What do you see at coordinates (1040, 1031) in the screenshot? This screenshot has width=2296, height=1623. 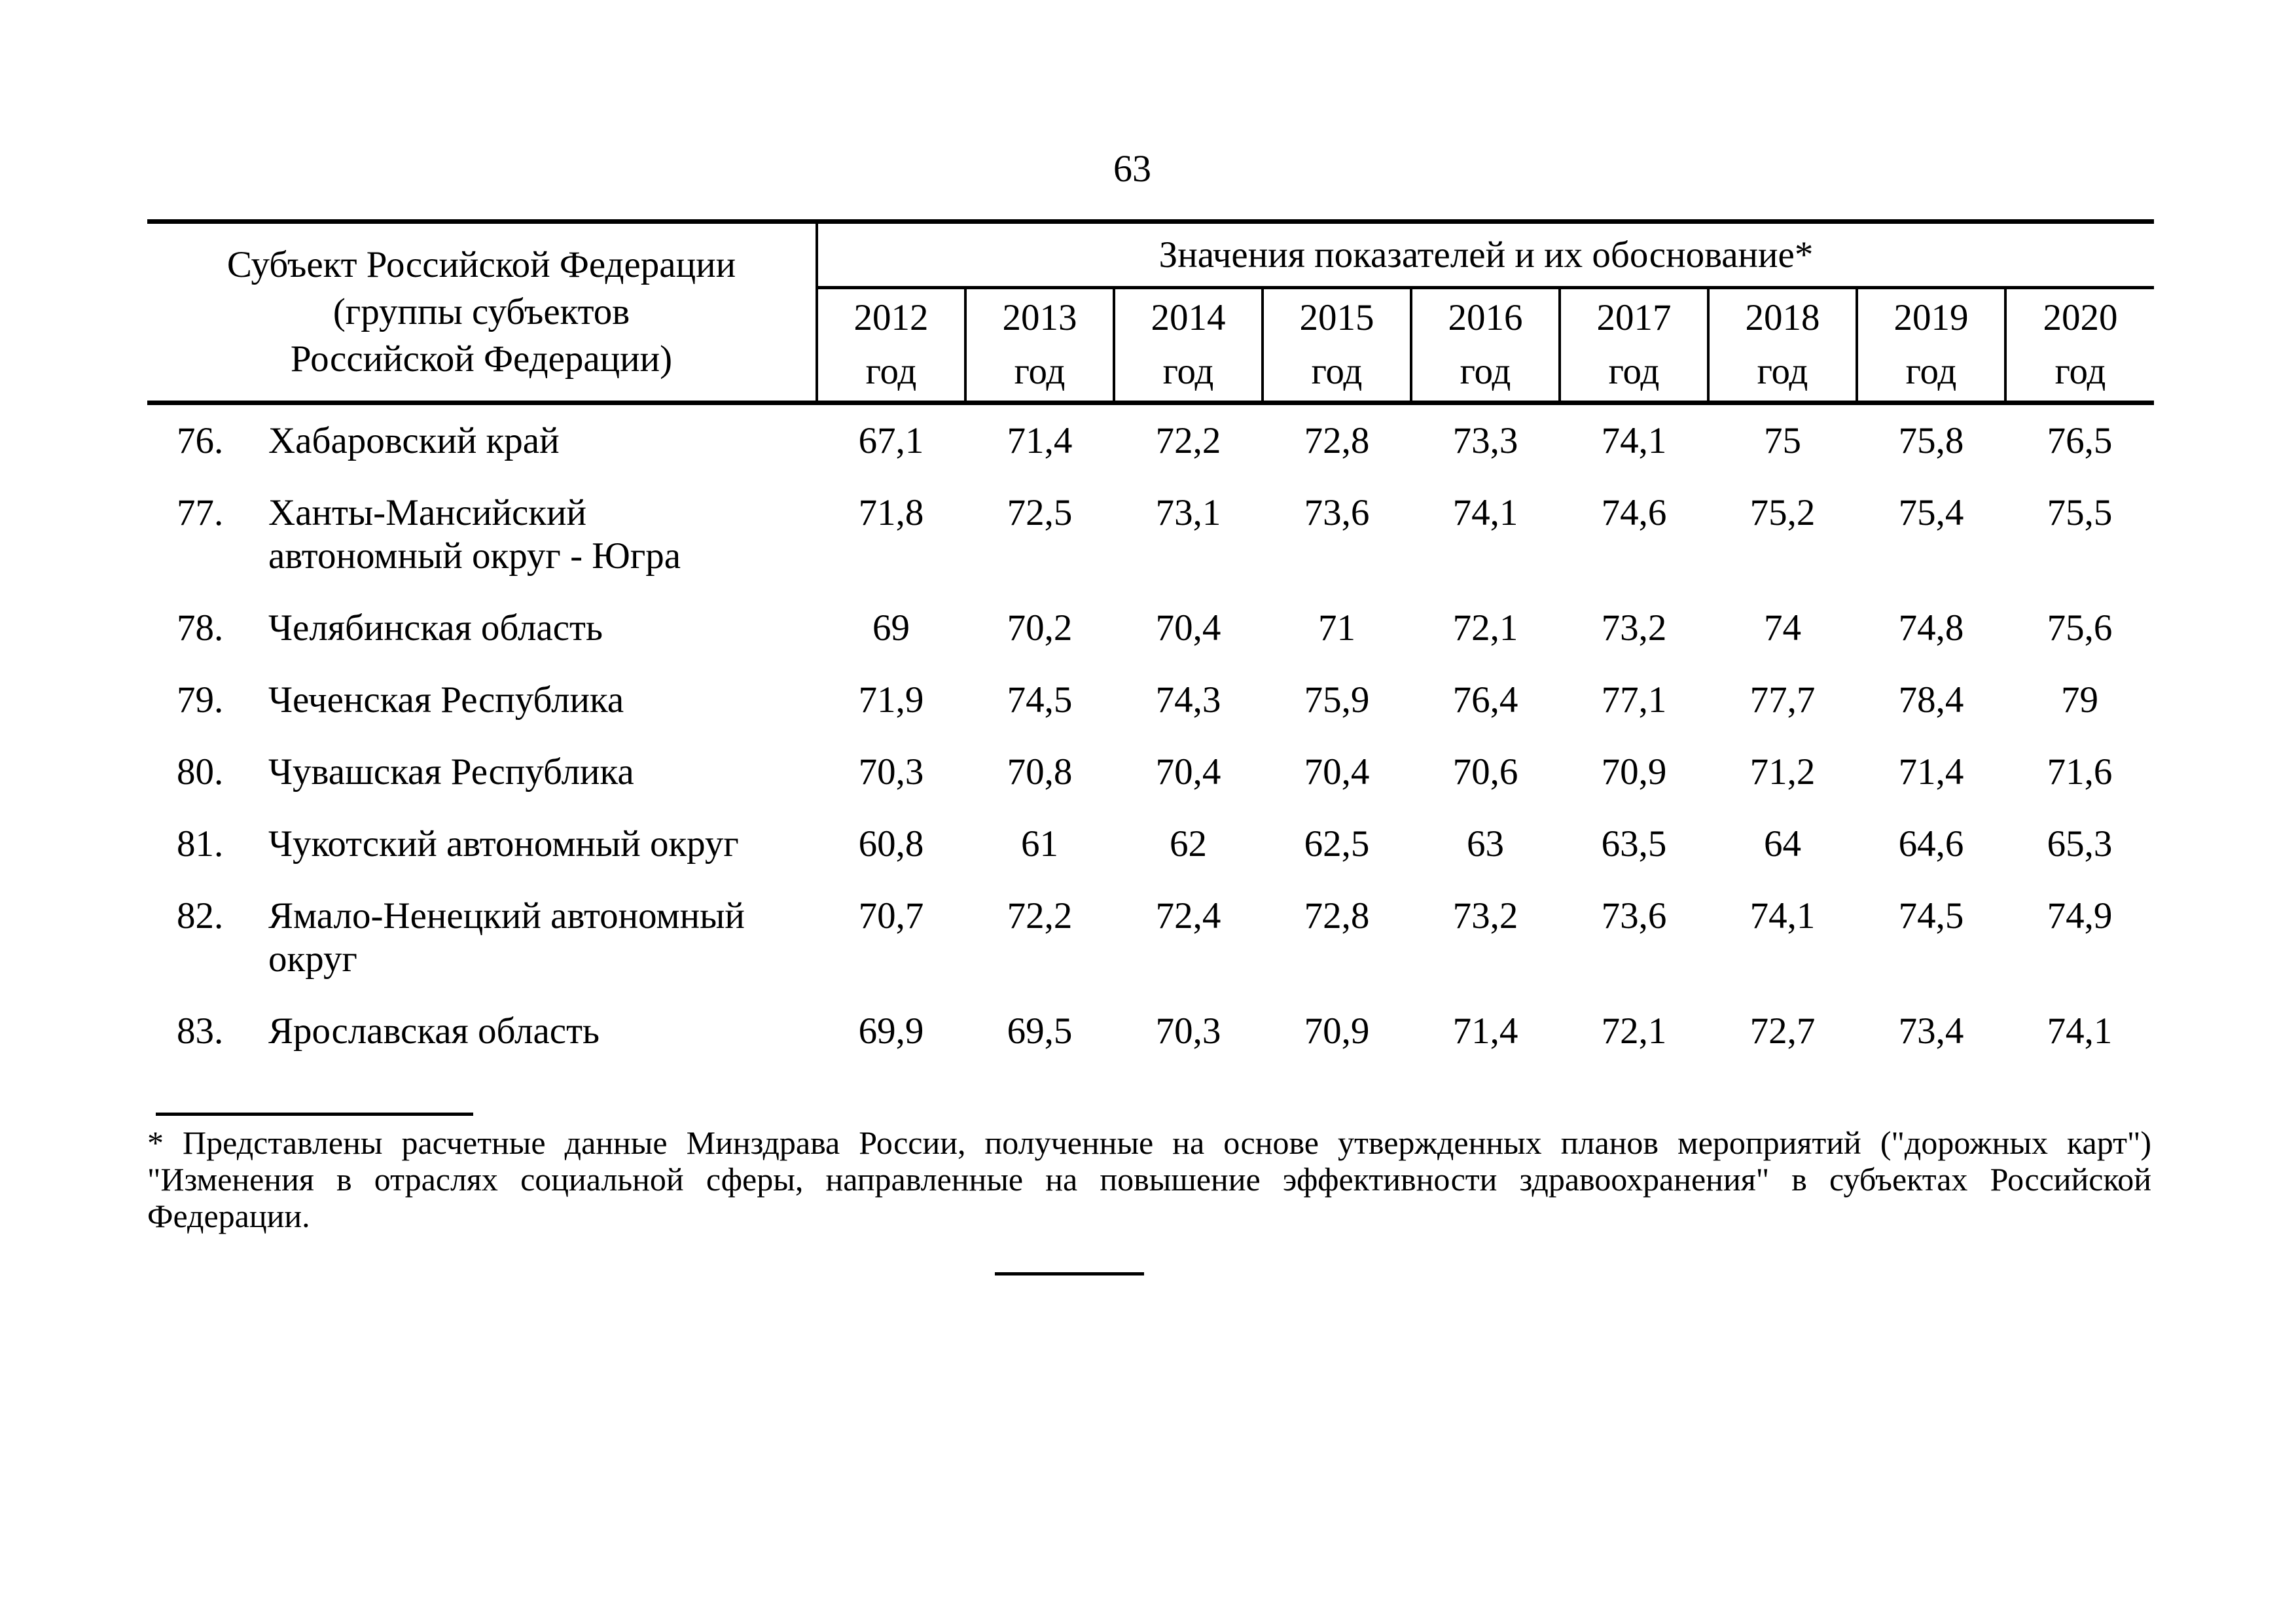 I see `value-cell: 69,5` at bounding box center [1040, 1031].